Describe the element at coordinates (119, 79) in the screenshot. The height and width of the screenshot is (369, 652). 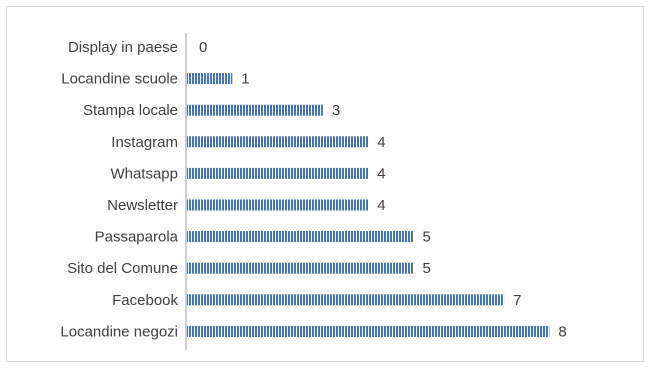
I see `category-label: Locandine scuole` at that location.